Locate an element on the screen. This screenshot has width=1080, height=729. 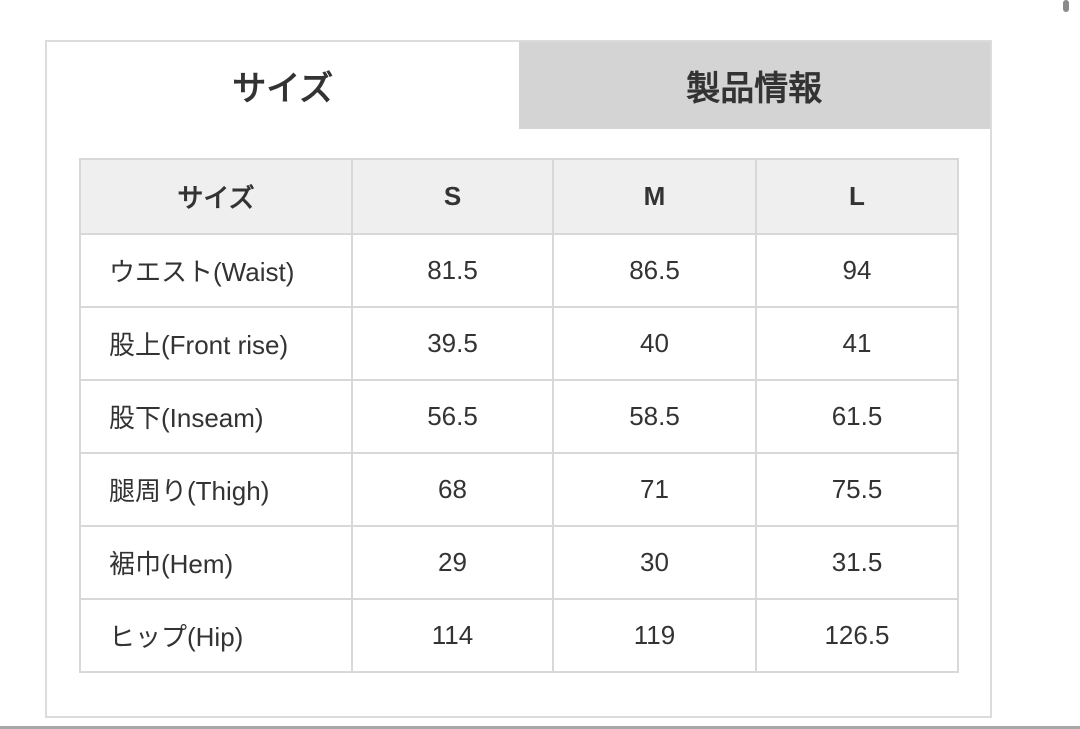
row-label: 股下(Inseam) is located at coordinates (216, 416).